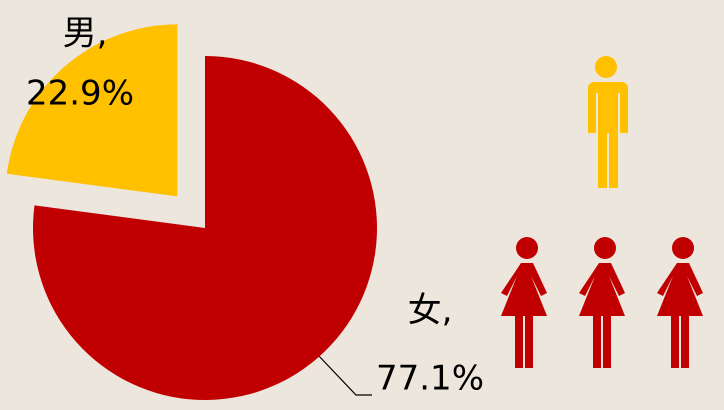  I want to click on pie-slice, so click(92, 110).